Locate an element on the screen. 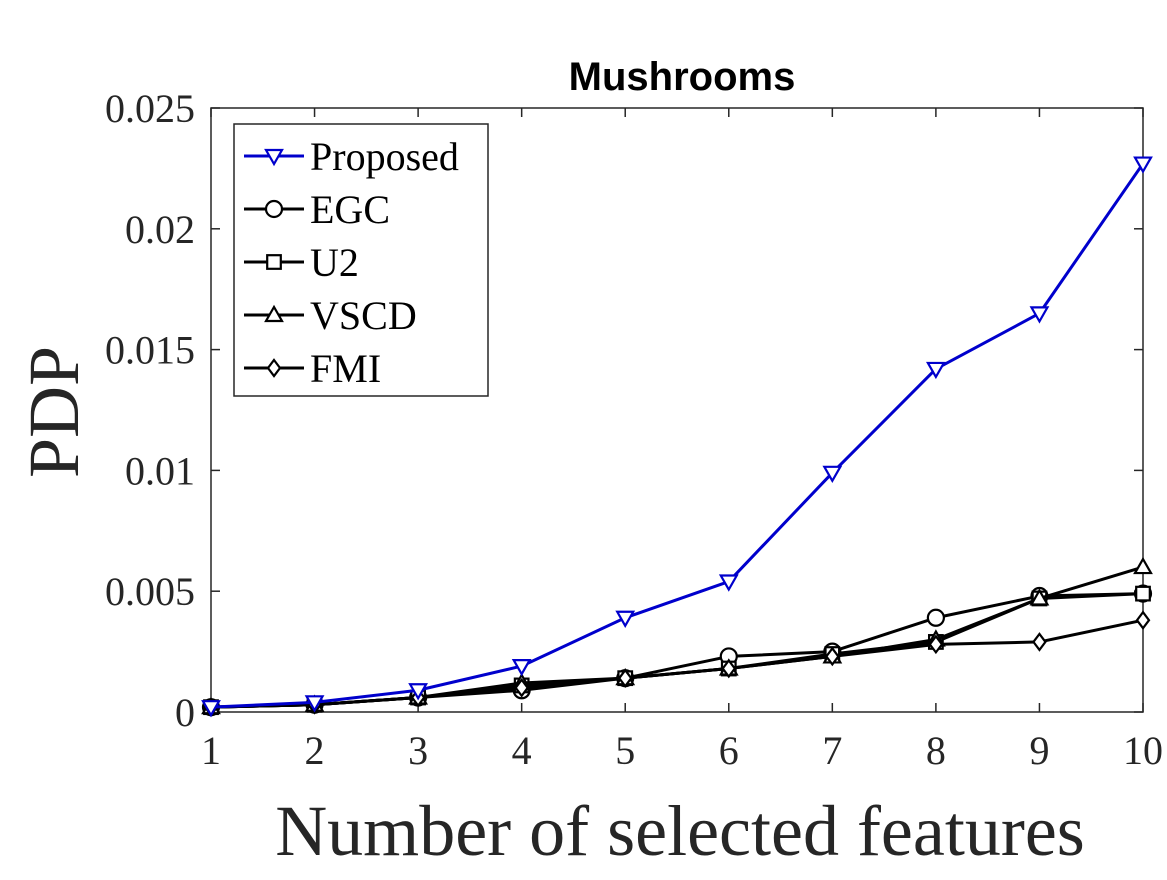  y-axis-label: PDP is located at coordinates (54, 412).